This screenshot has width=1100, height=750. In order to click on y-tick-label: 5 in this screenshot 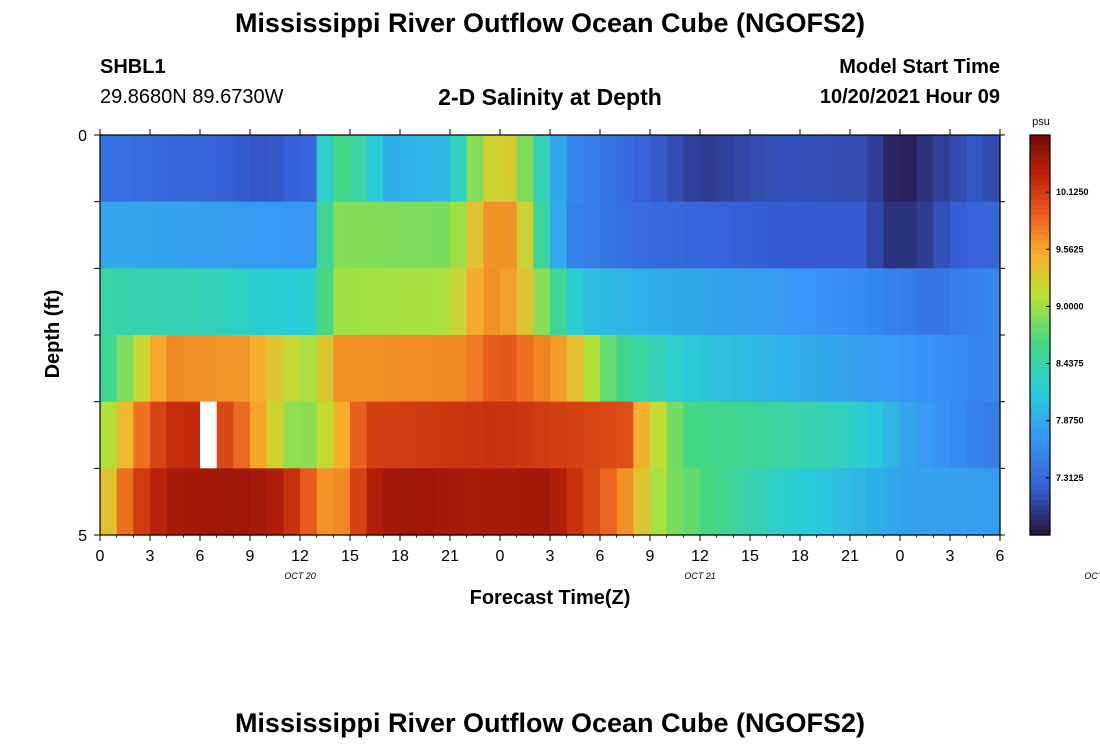, I will do `click(82, 536)`.